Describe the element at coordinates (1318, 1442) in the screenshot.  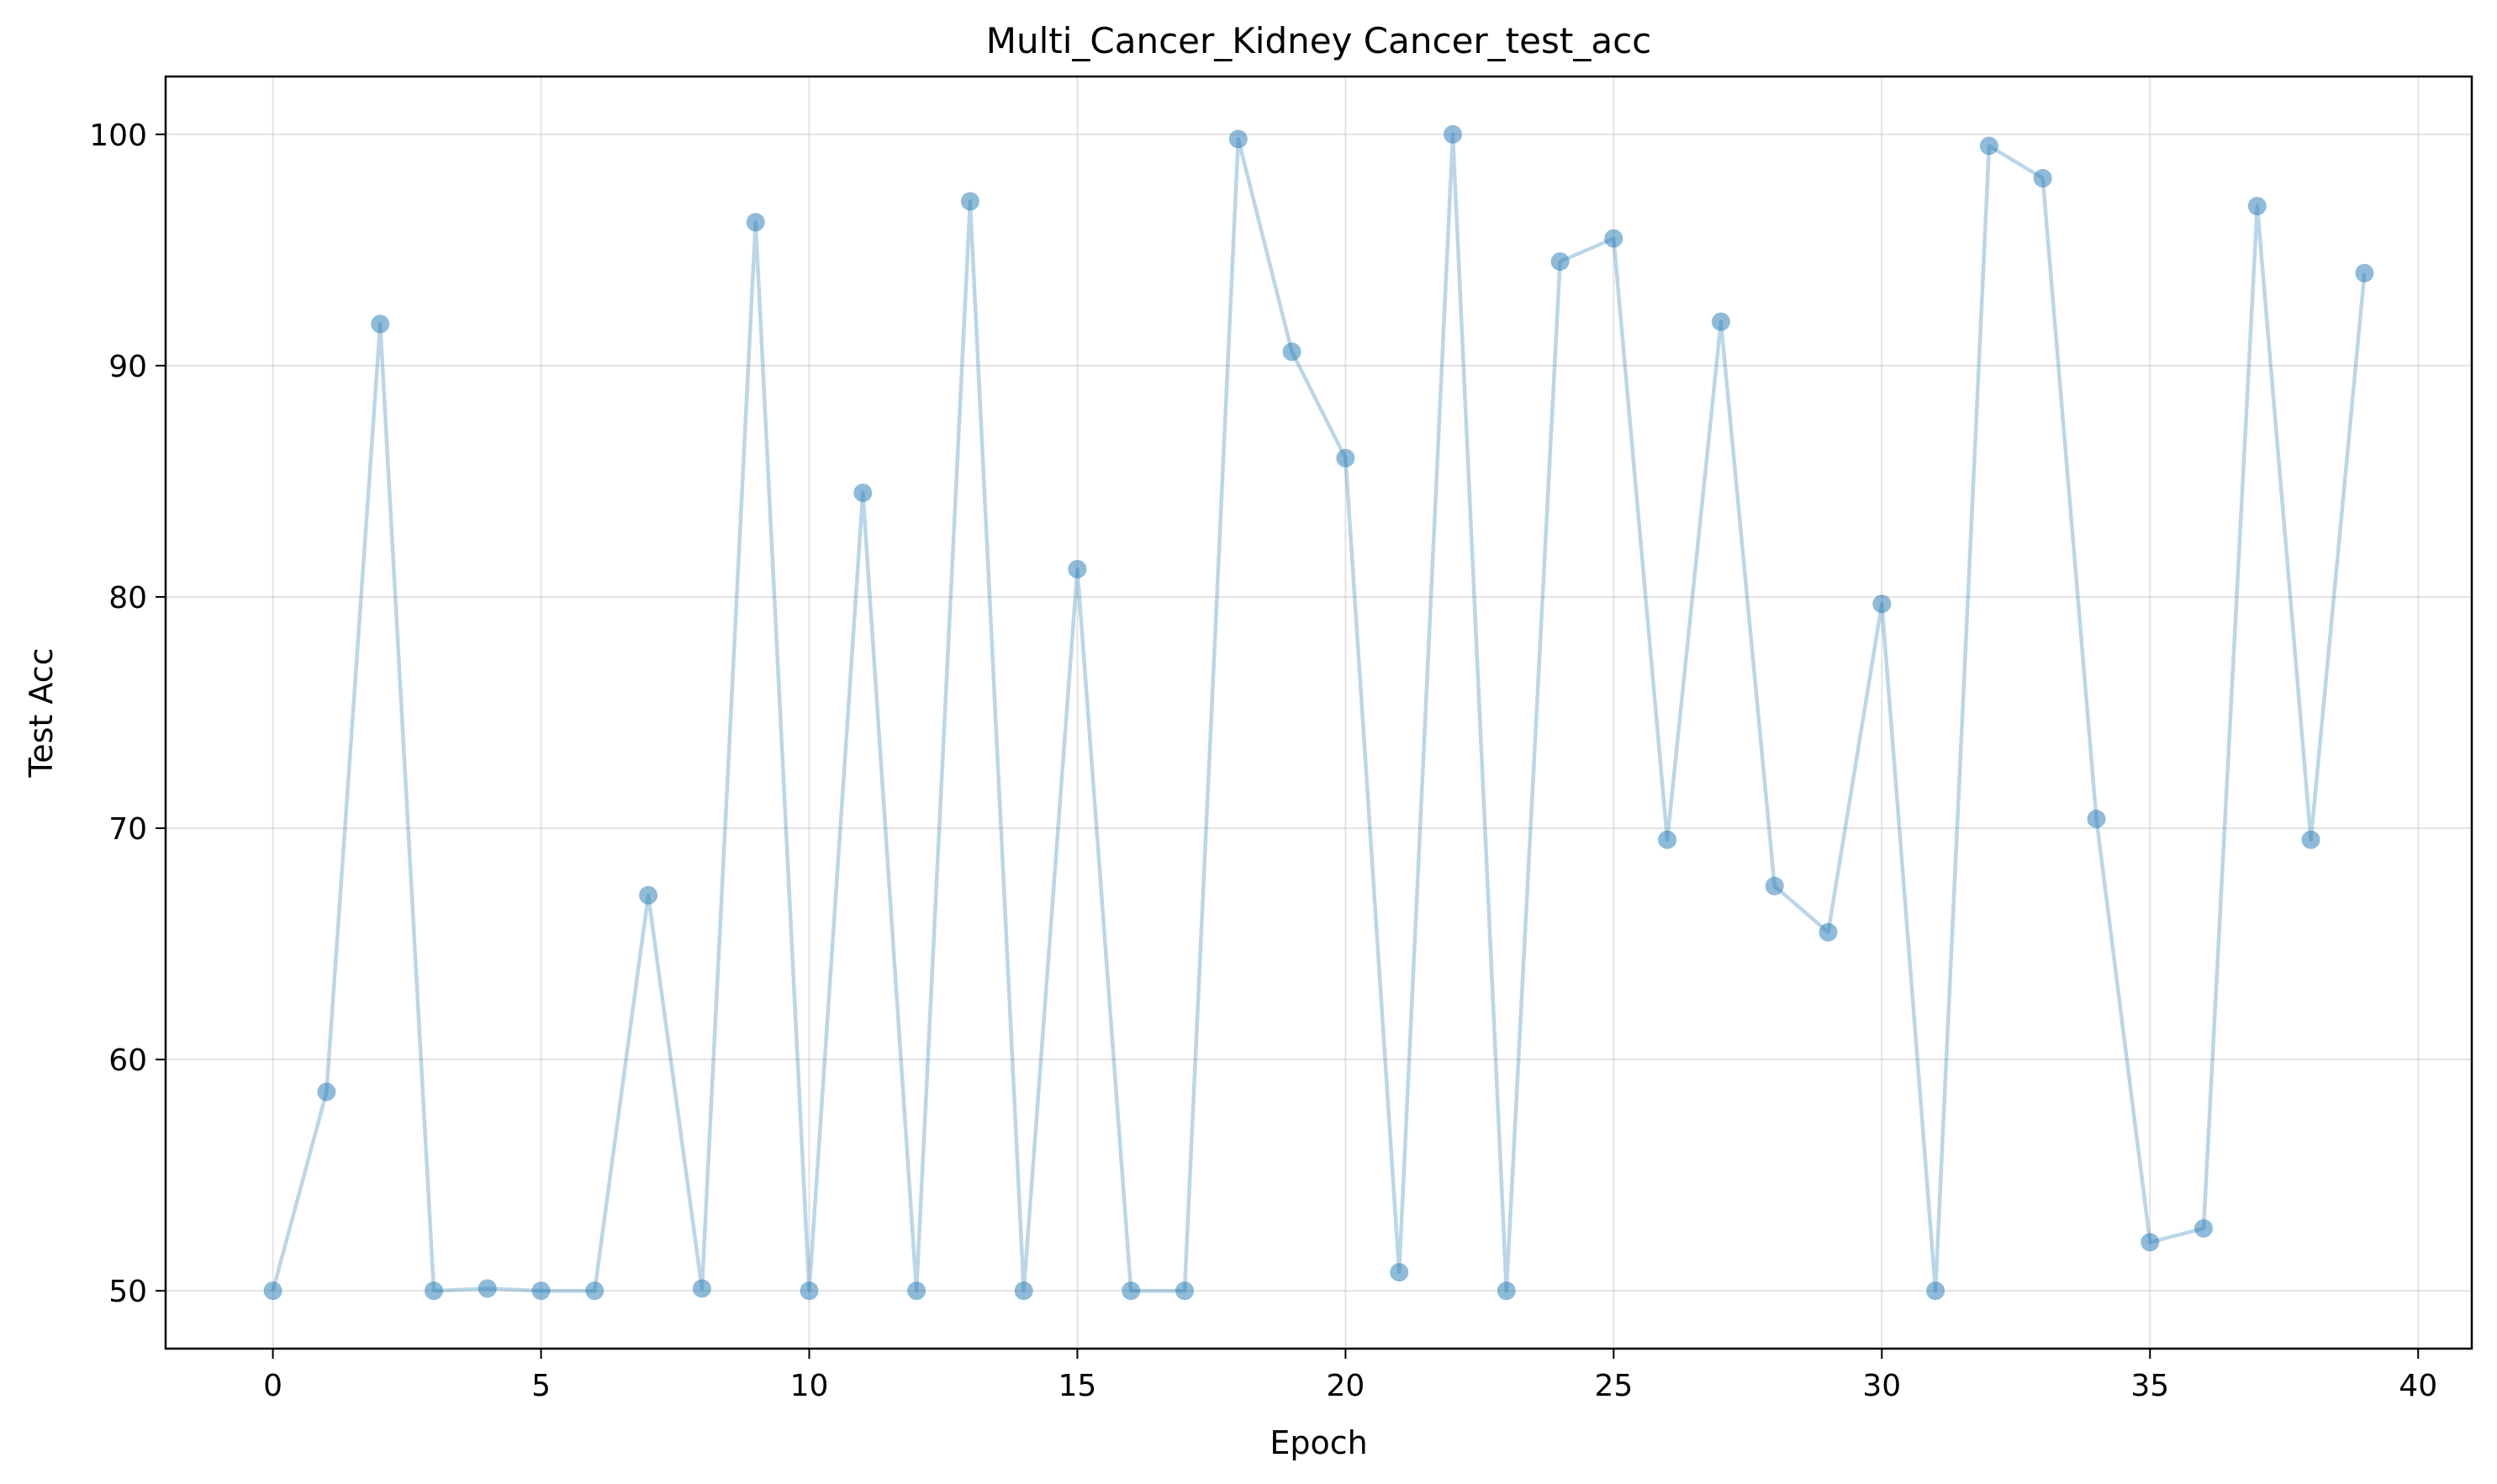
I see `x-axis-label: Epoch` at that location.